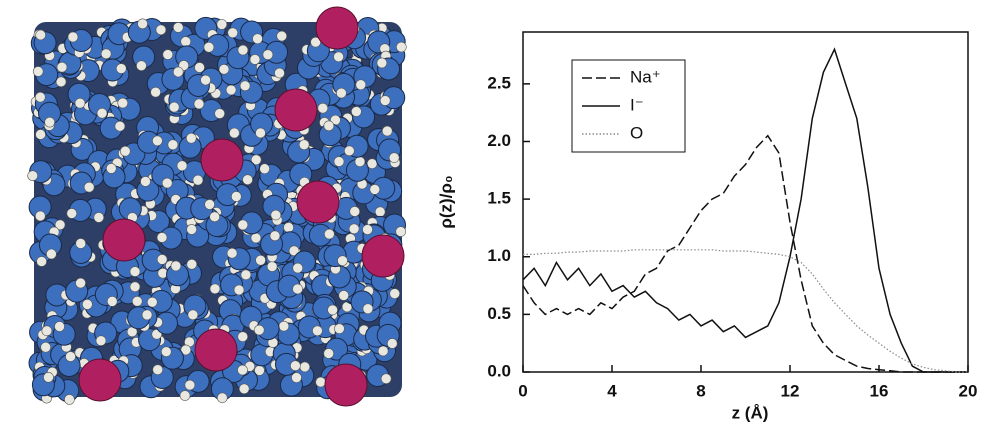 This screenshot has width=988, height=432. What do you see at coordinates (522, 390) in the screenshot?
I see `x-tick-label: 0` at bounding box center [522, 390].